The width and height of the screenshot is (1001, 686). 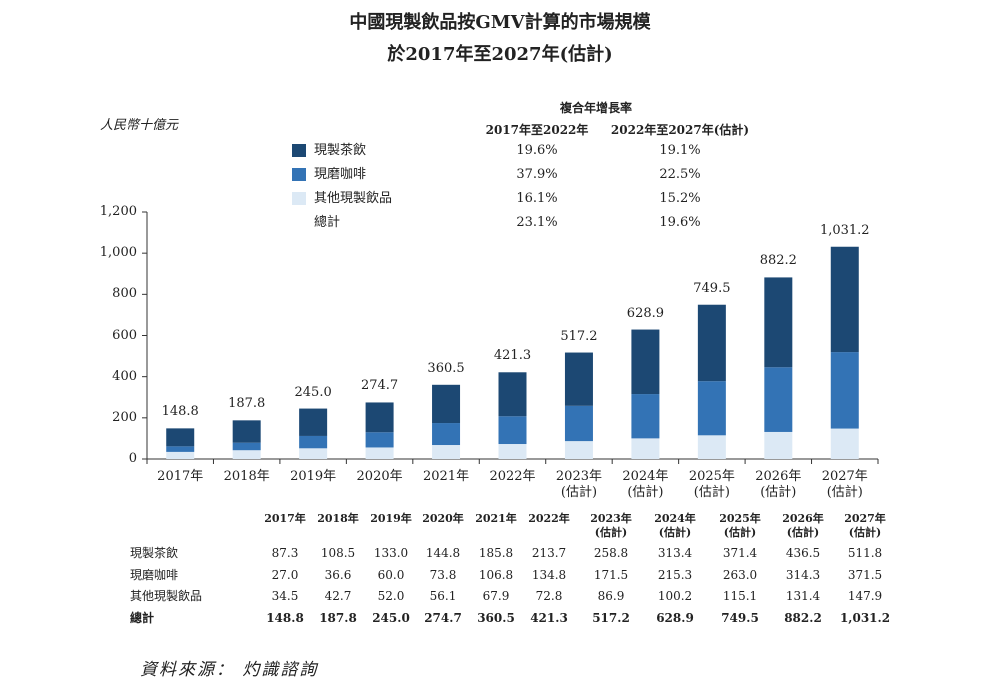 What do you see at coordinates (496, 553) in the screenshot?
I see `table-cell: 185.8` at bounding box center [496, 553].